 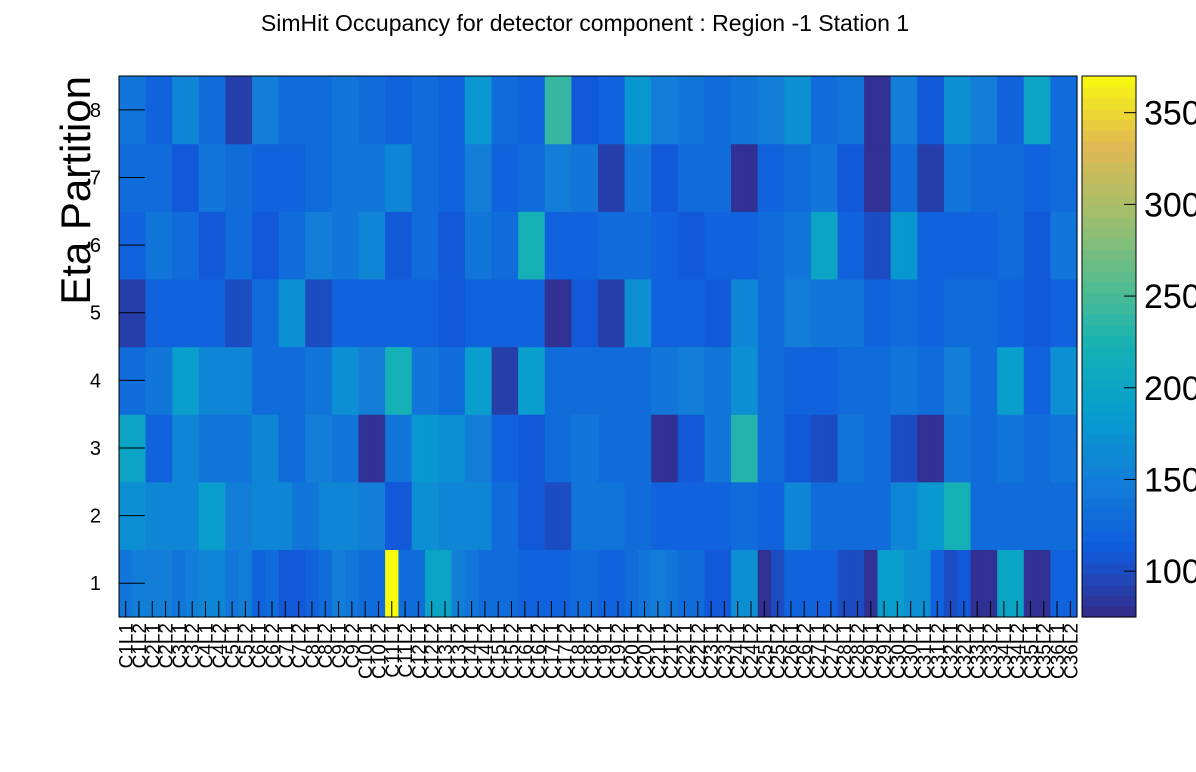 I want to click on x-tick-label: C20L2, so click(x=646, y=651).